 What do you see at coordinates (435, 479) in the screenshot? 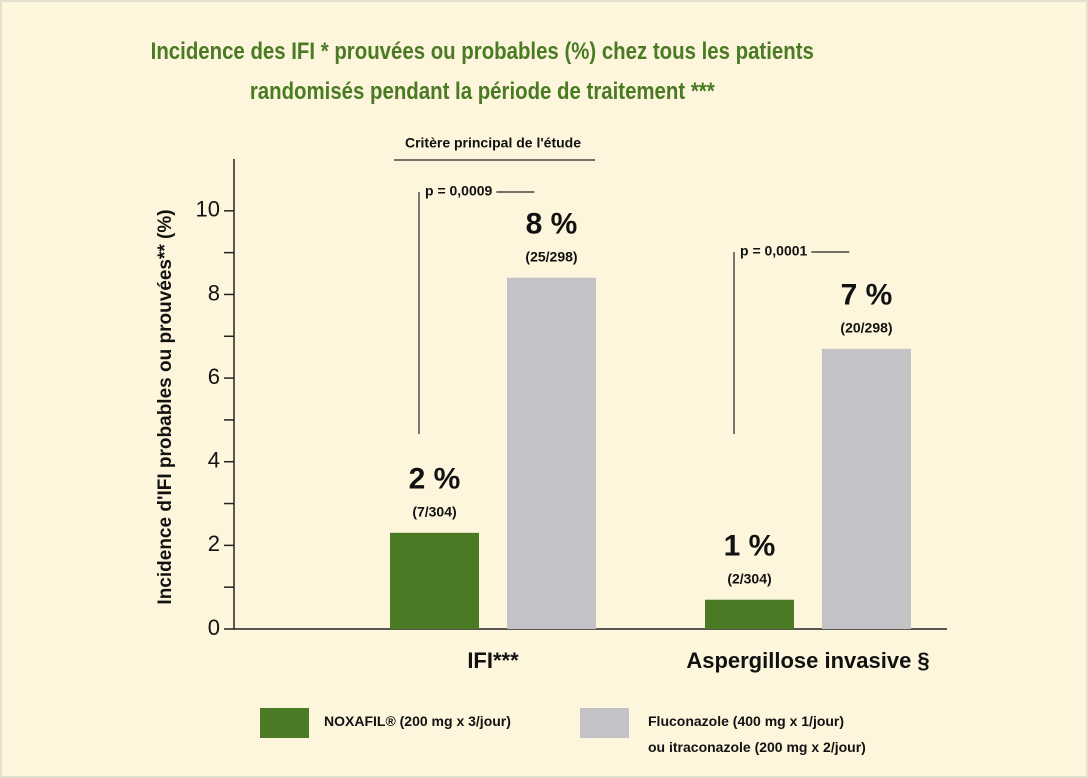
I see `value-label: 2 %` at bounding box center [435, 479].